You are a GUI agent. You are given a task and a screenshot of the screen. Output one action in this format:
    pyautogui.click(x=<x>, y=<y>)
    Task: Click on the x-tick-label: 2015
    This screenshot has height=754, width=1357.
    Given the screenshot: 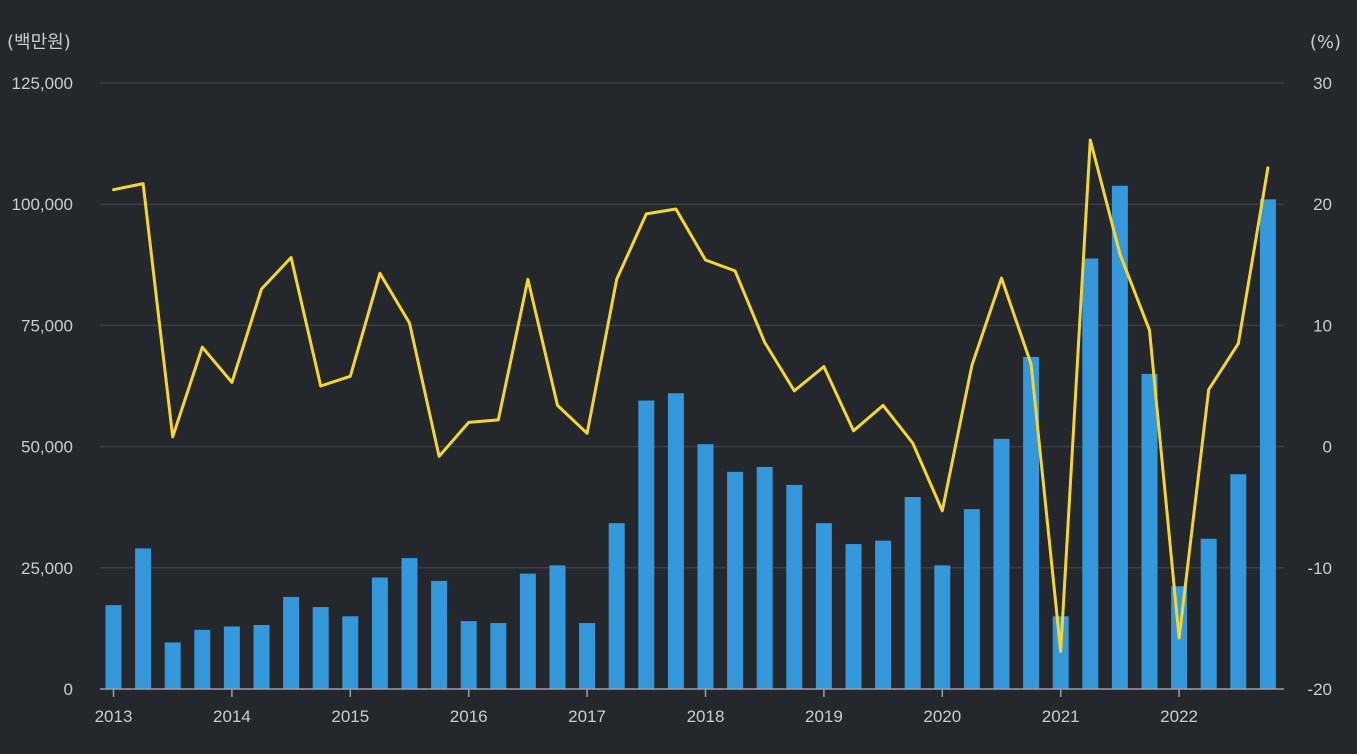 What is the action you would take?
    pyautogui.click(x=350, y=716)
    